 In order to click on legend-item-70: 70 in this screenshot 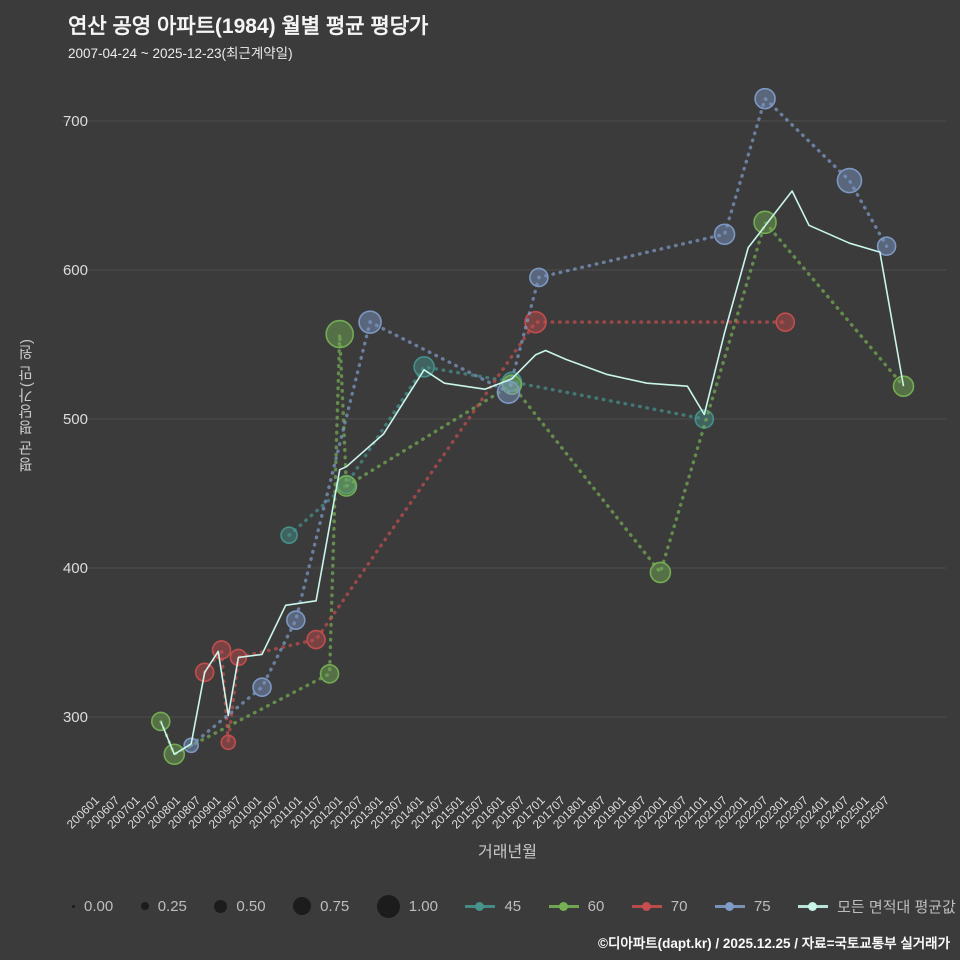, I will do `click(659, 906)`.